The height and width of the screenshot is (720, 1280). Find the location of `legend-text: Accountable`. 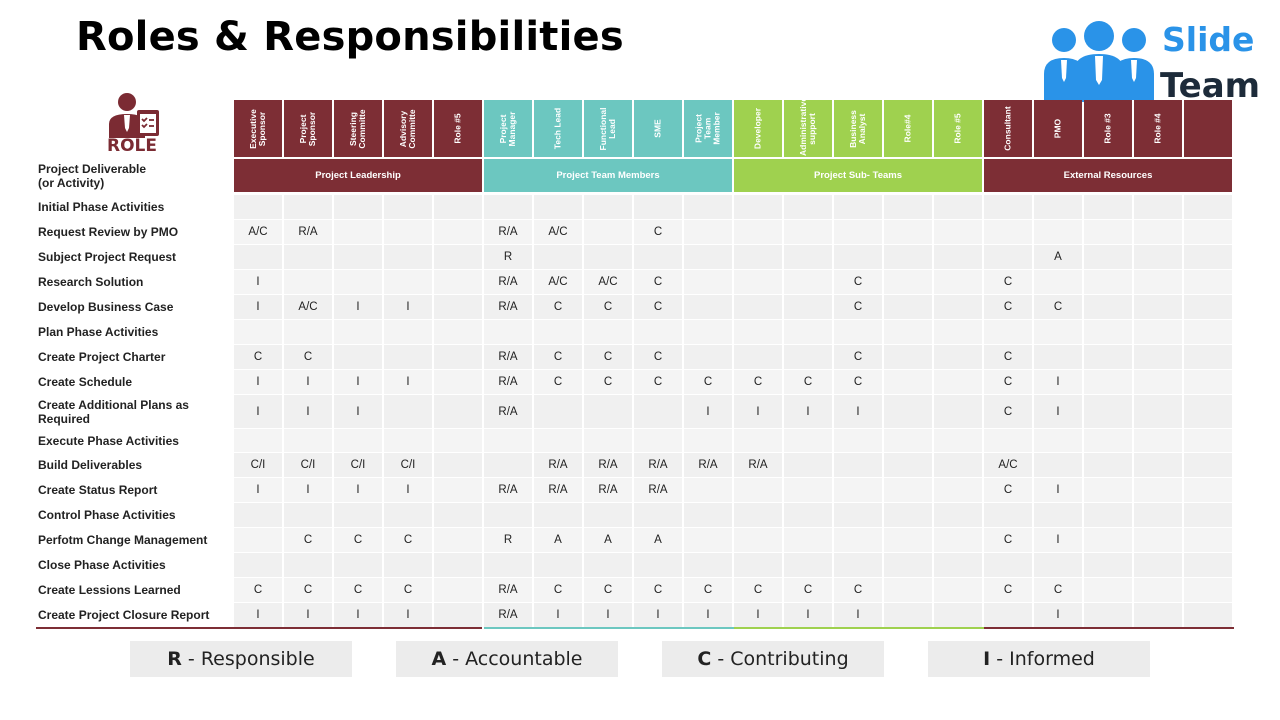

legend-text: Accountable is located at coordinates (524, 659).